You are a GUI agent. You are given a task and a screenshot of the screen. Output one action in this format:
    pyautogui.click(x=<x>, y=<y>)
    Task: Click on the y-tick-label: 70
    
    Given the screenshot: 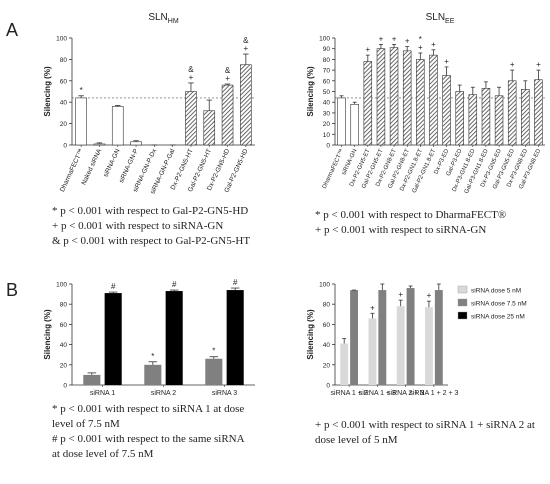 What is the action you would take?
    pyautogui.click(x=327, y=71)
    